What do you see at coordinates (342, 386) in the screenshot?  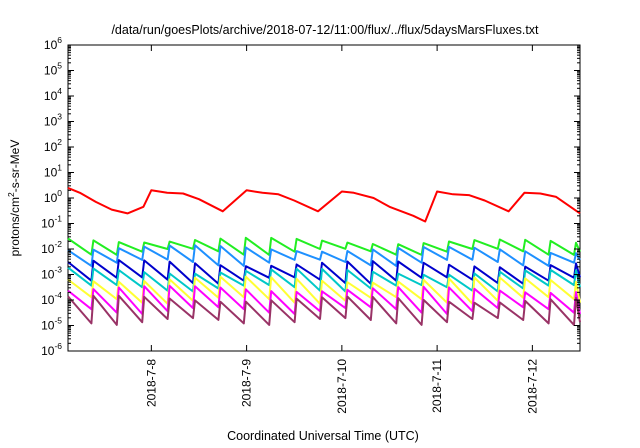 I see `x-tick-label: 2018-7-10` at bounding box center [342, 386].